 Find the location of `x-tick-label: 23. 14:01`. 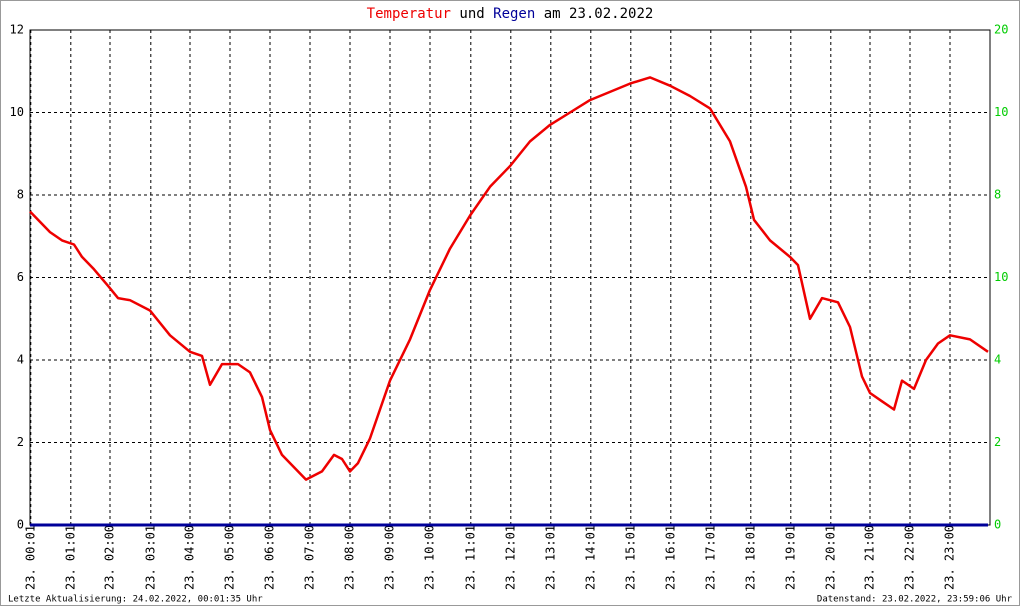

x-tick-label: 23. 14:01 is located at coordinates (590, 557).